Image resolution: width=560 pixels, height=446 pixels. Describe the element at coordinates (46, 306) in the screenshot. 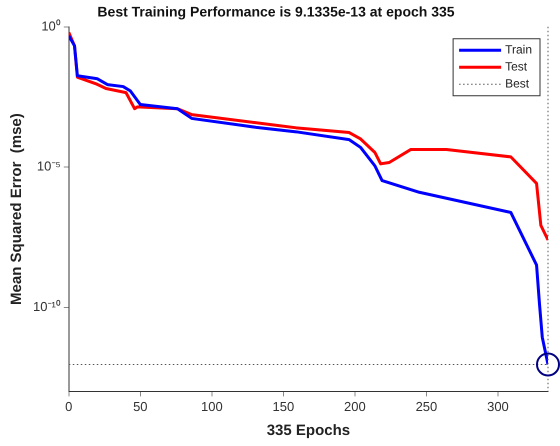

I see `y-tick-label: 10⁻¹⁰` at that location.